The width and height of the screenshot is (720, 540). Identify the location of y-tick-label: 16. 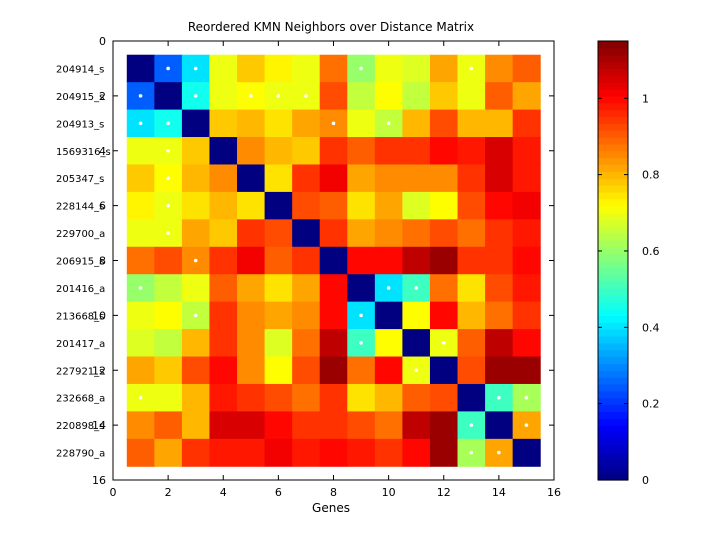
(99, 480).